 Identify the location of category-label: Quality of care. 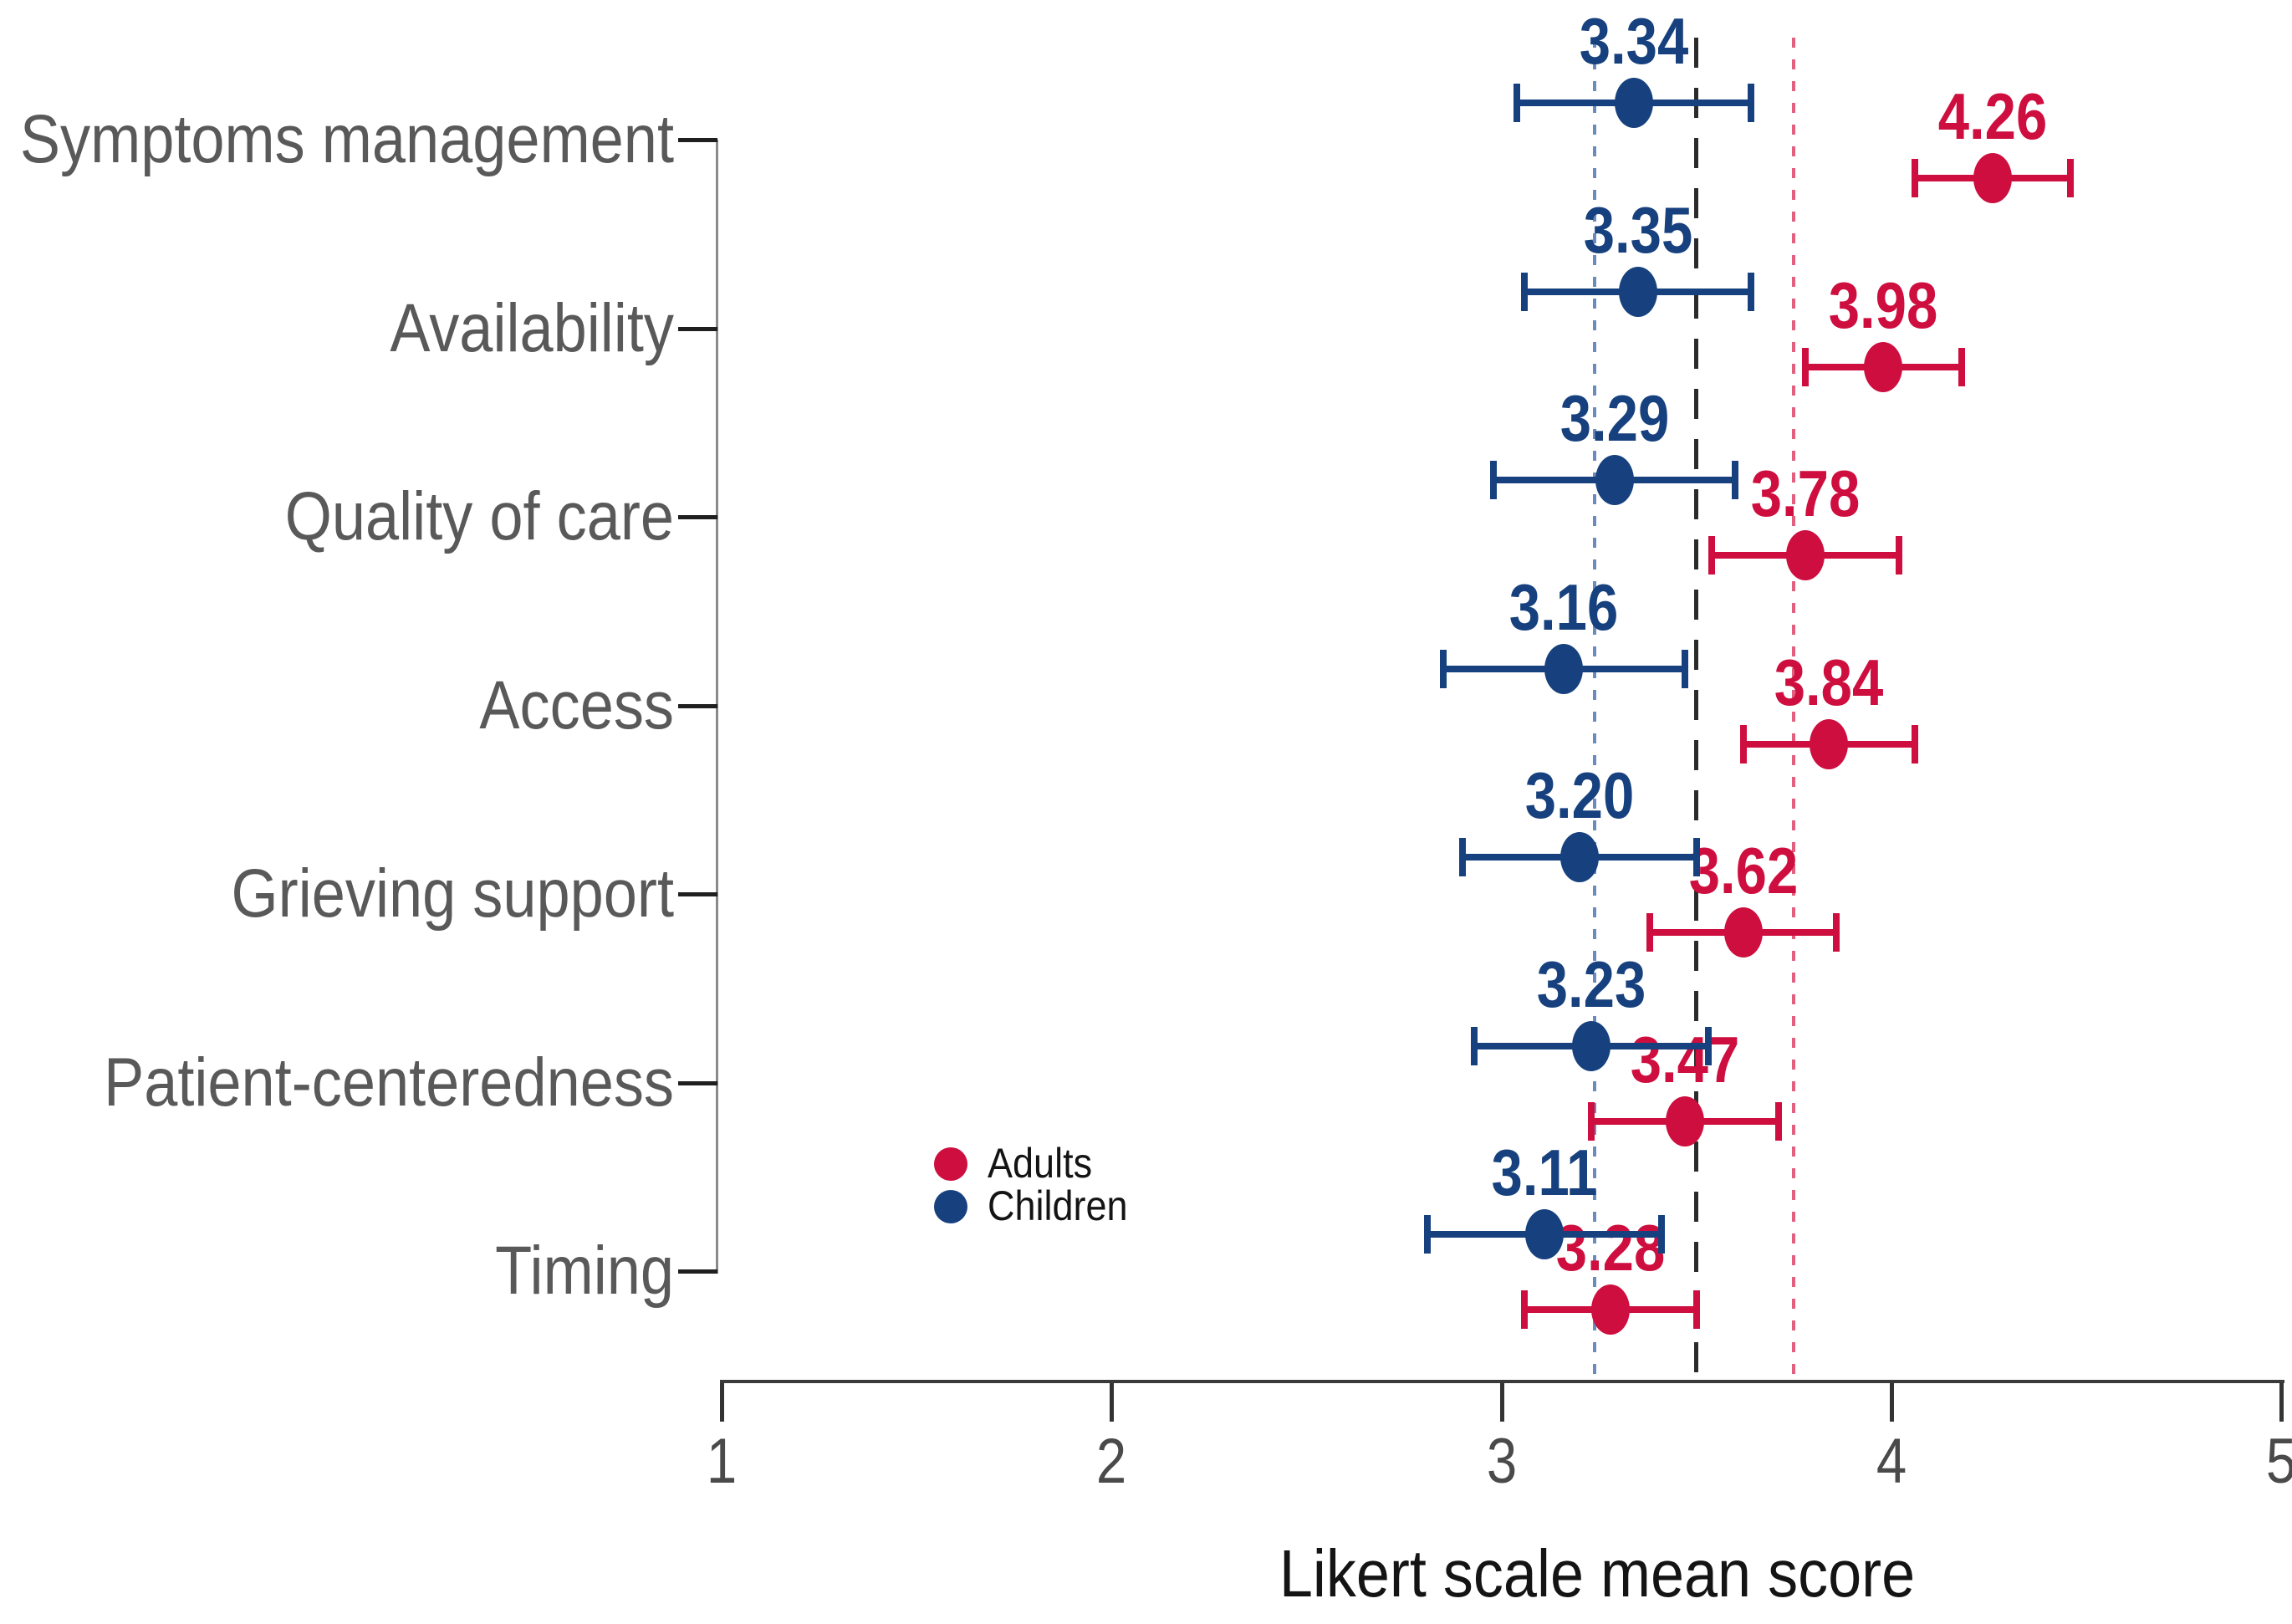
(479, 516).